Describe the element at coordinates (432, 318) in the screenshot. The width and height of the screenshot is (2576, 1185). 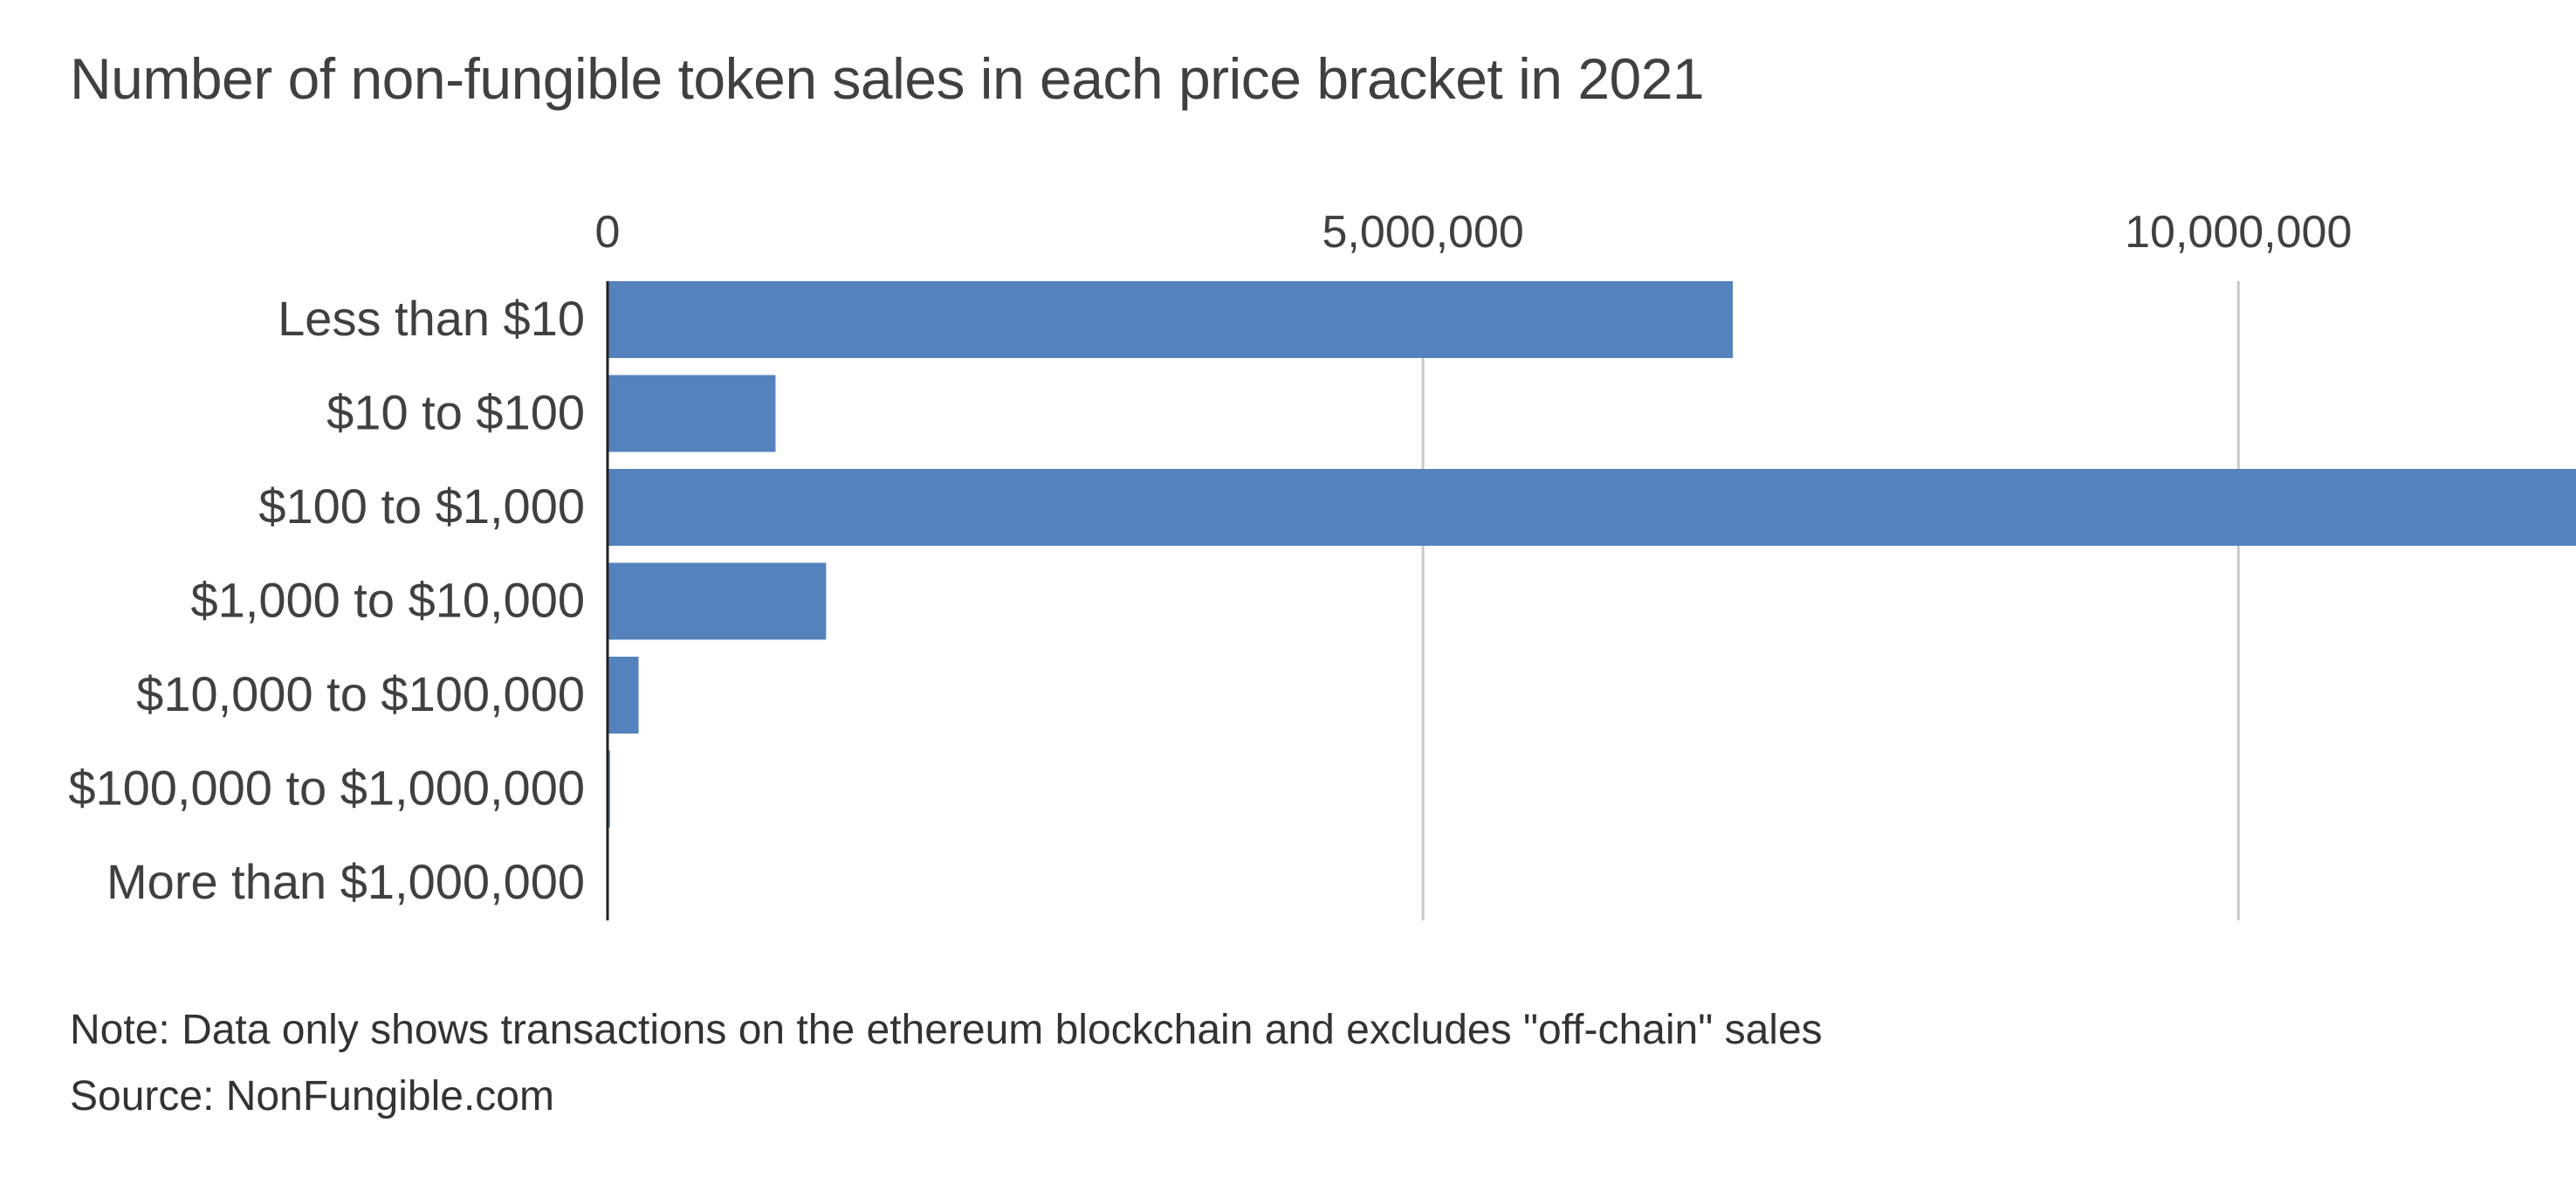
I see `category-label: Less than $10` at that location.